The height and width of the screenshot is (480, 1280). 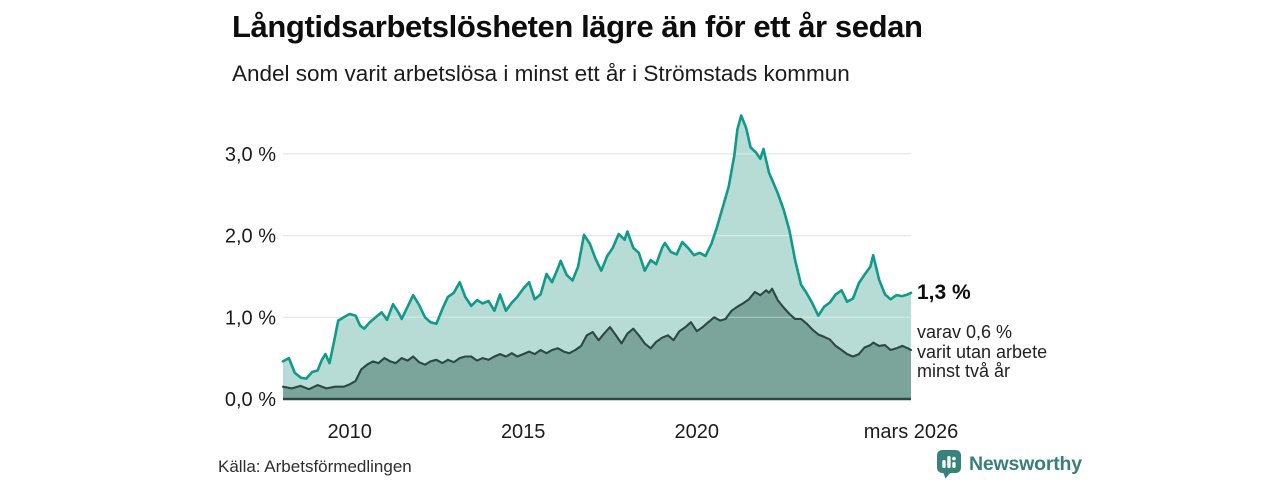 I want to click on y-tick-label: 1,0 %, so click(x=250, y=318).